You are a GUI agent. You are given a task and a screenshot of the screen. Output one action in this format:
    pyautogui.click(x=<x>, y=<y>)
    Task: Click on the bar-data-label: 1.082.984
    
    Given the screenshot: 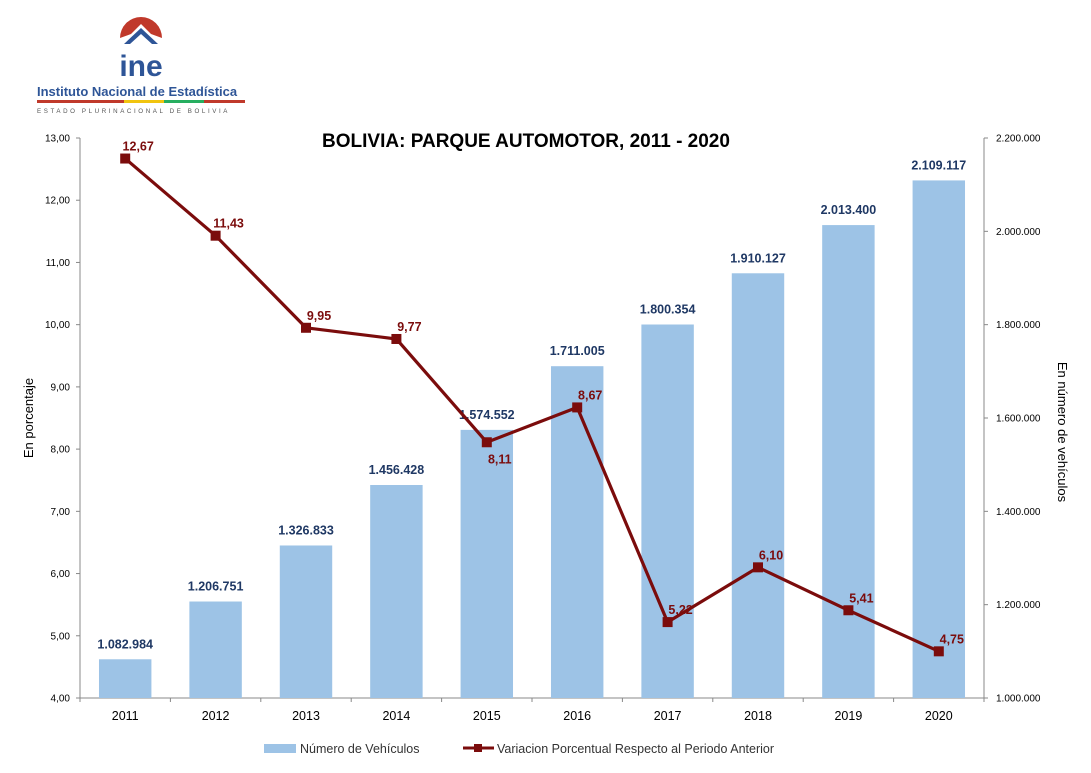 What is the action you would take?
    pyautogui.click(x=125, y=644)
    